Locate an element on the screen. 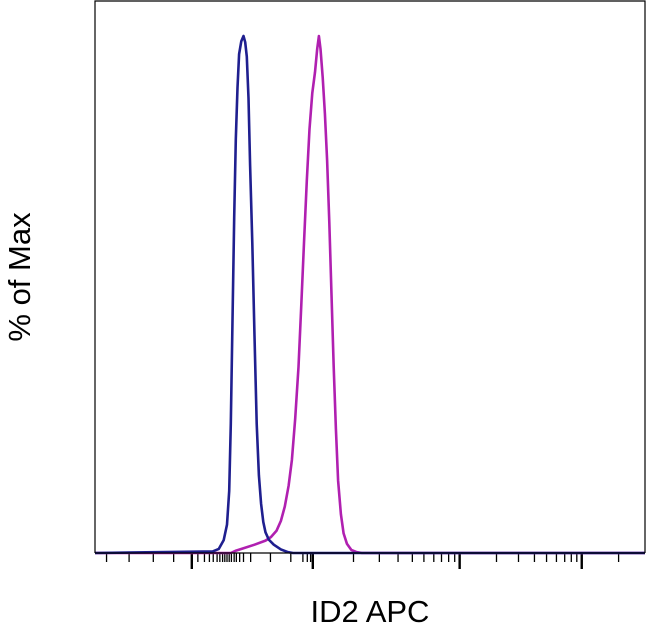  x-axis-ticks is located at coordinates (362, 561).